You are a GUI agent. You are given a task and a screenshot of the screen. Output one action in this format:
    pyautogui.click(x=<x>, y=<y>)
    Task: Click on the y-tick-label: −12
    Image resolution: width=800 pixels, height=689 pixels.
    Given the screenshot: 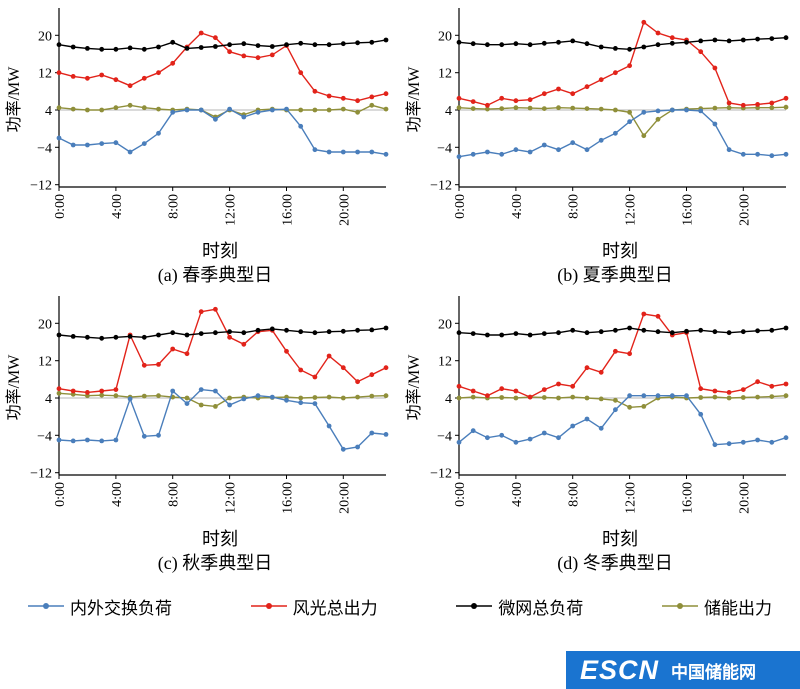 What is the action you would take?
    pyautogui.click(x=41, y=474)
    